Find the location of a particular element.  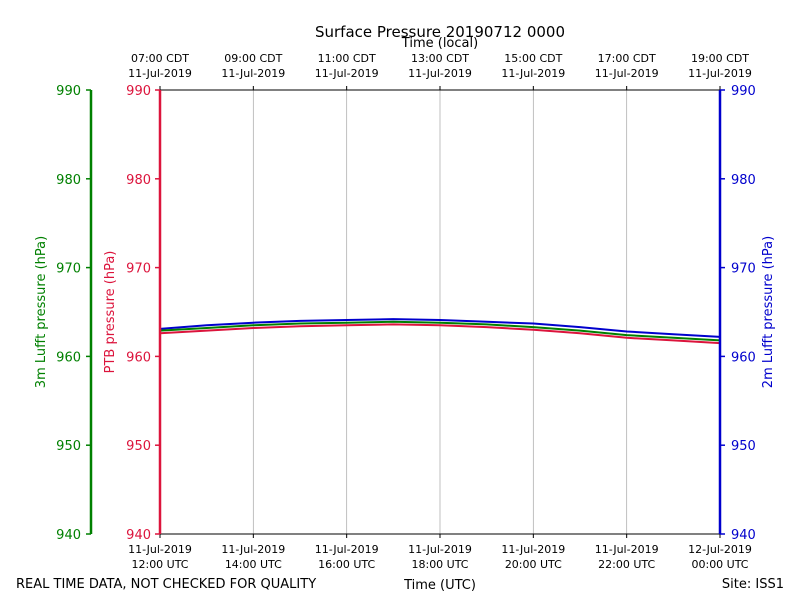

quality-note: REAL TIME DATA, NOT CHECKED FOR QUALITY is located at coordinates (166, 584).